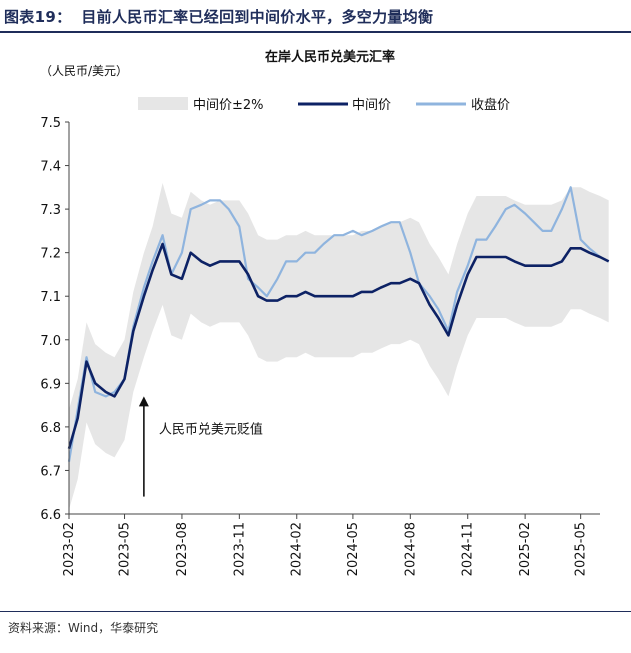  What do you see at coordinates (163, 103) in the screenshot?
I see `legend-swatch-band` at bounding box center [163, 103].